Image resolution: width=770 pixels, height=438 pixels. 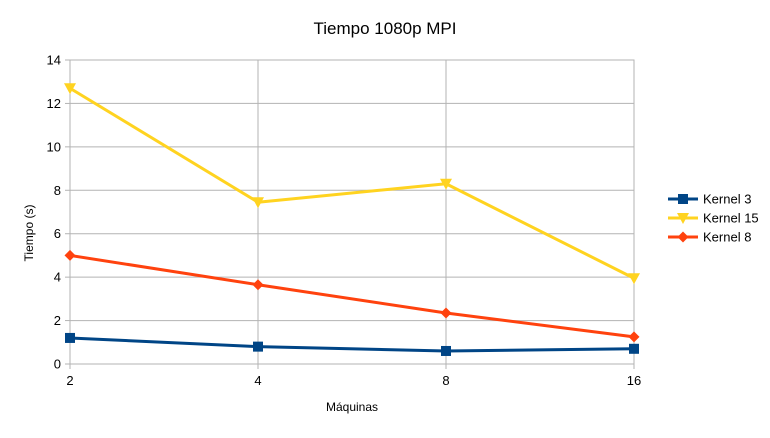 I want to click on x-tick-label: 4, so click(x=257, y=380).